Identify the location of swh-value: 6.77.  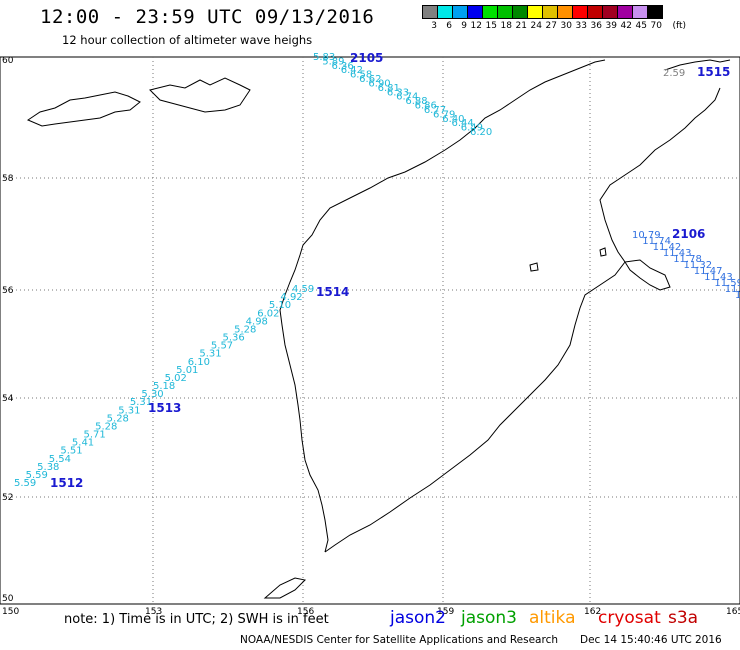
(435, 110).